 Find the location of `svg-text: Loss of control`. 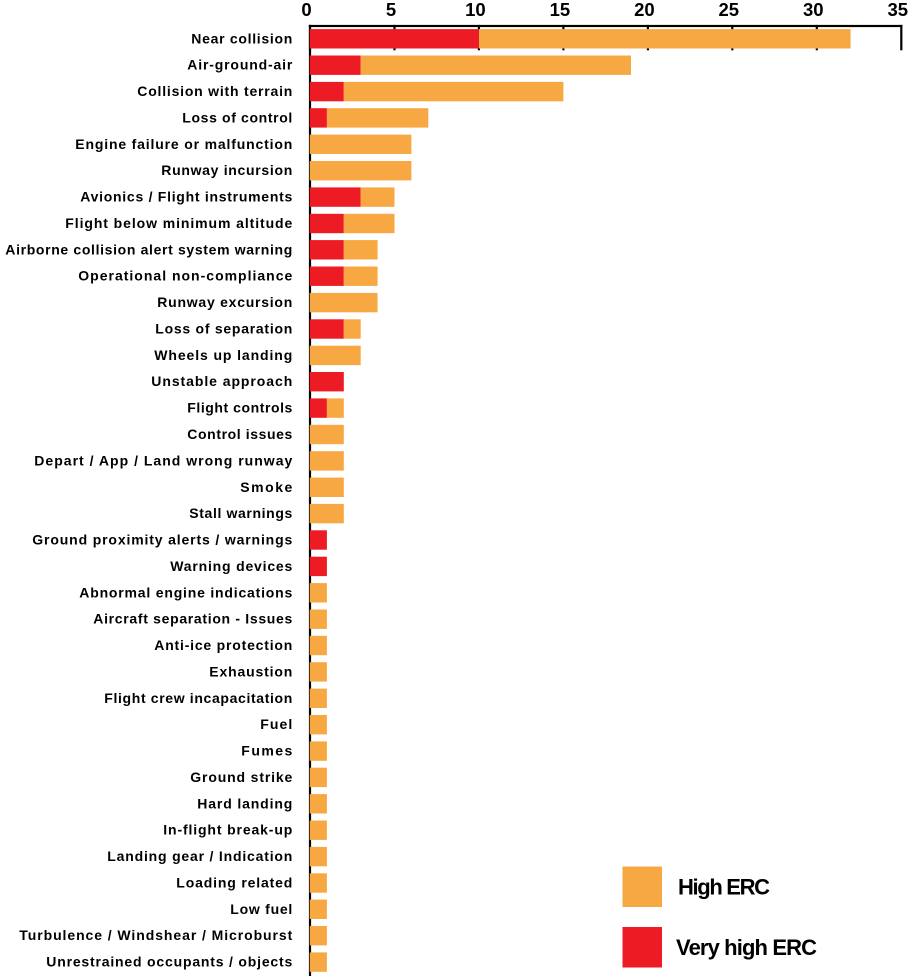

svg-text: Loss of control is located at coordinates (237, 117).